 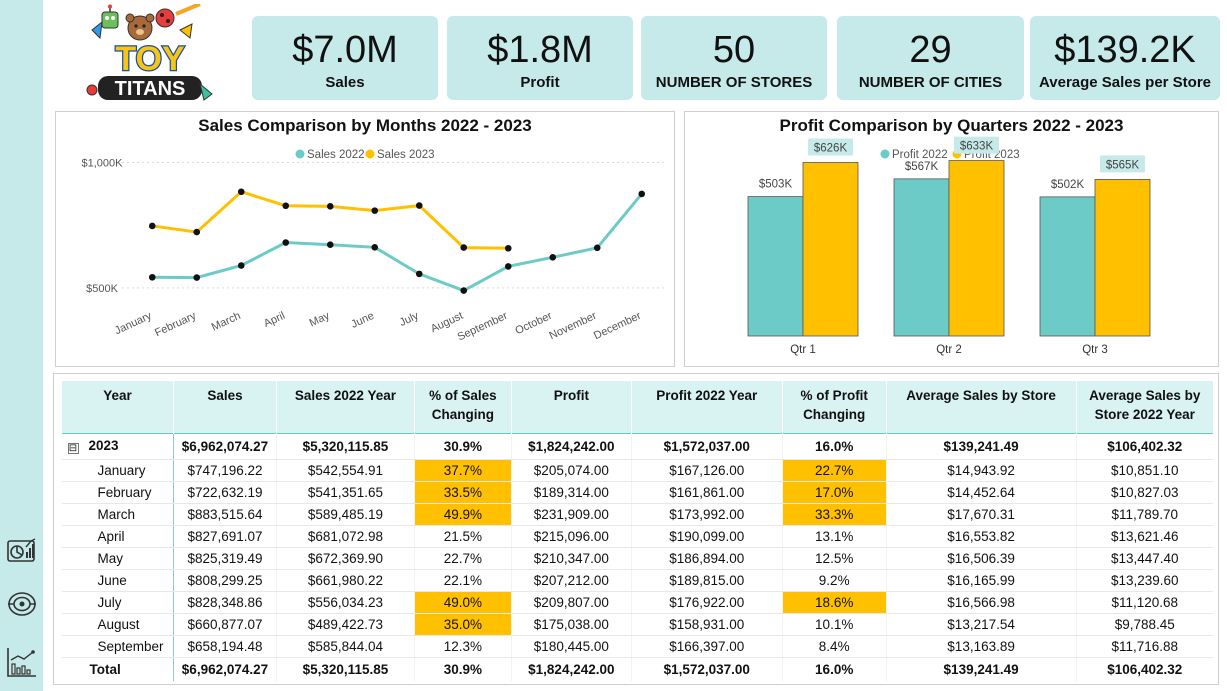 I want to click on x-tick-label: July, so click(x=409, y=319).